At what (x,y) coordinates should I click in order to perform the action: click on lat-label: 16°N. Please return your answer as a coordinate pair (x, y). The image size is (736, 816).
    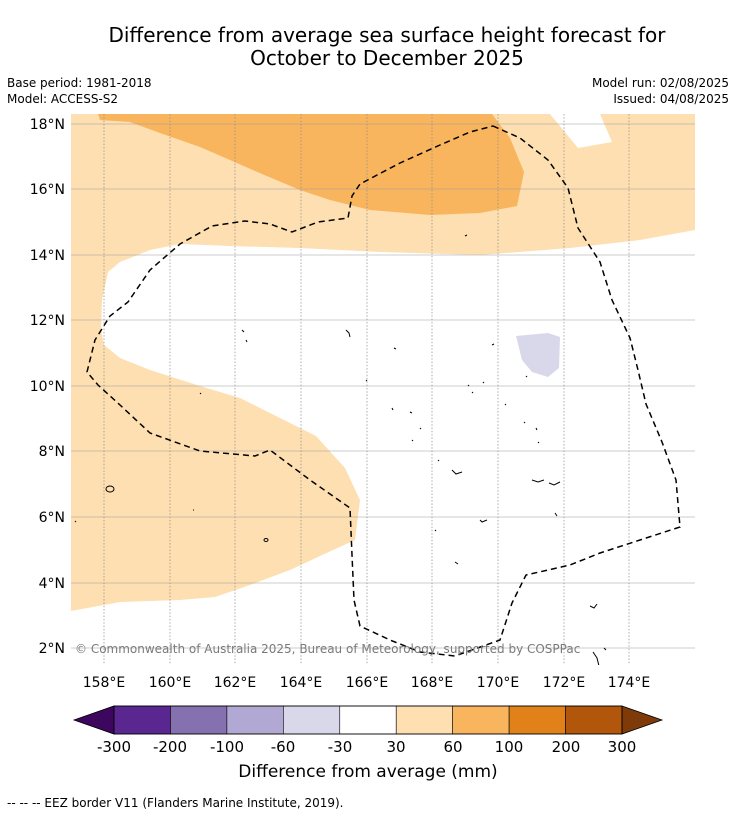
    Looking at the image, I should click on (47, 190).